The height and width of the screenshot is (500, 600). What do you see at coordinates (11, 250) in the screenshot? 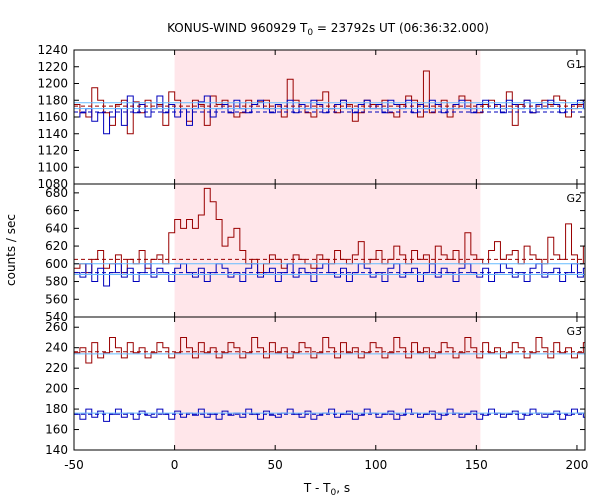
I see `y-axis-label: counts / sec` at bounding box center [11, 250].